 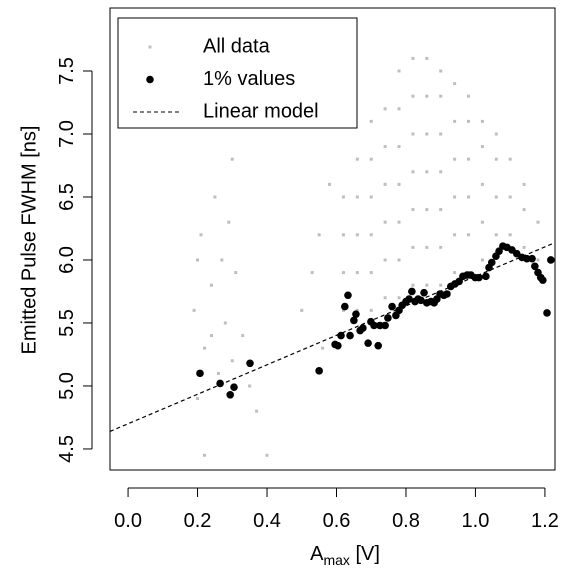 What do you see at coordinates (67, 386) in the screenshot?
I see `y-tick-label: 5.0` at bounding box center [67, 386].